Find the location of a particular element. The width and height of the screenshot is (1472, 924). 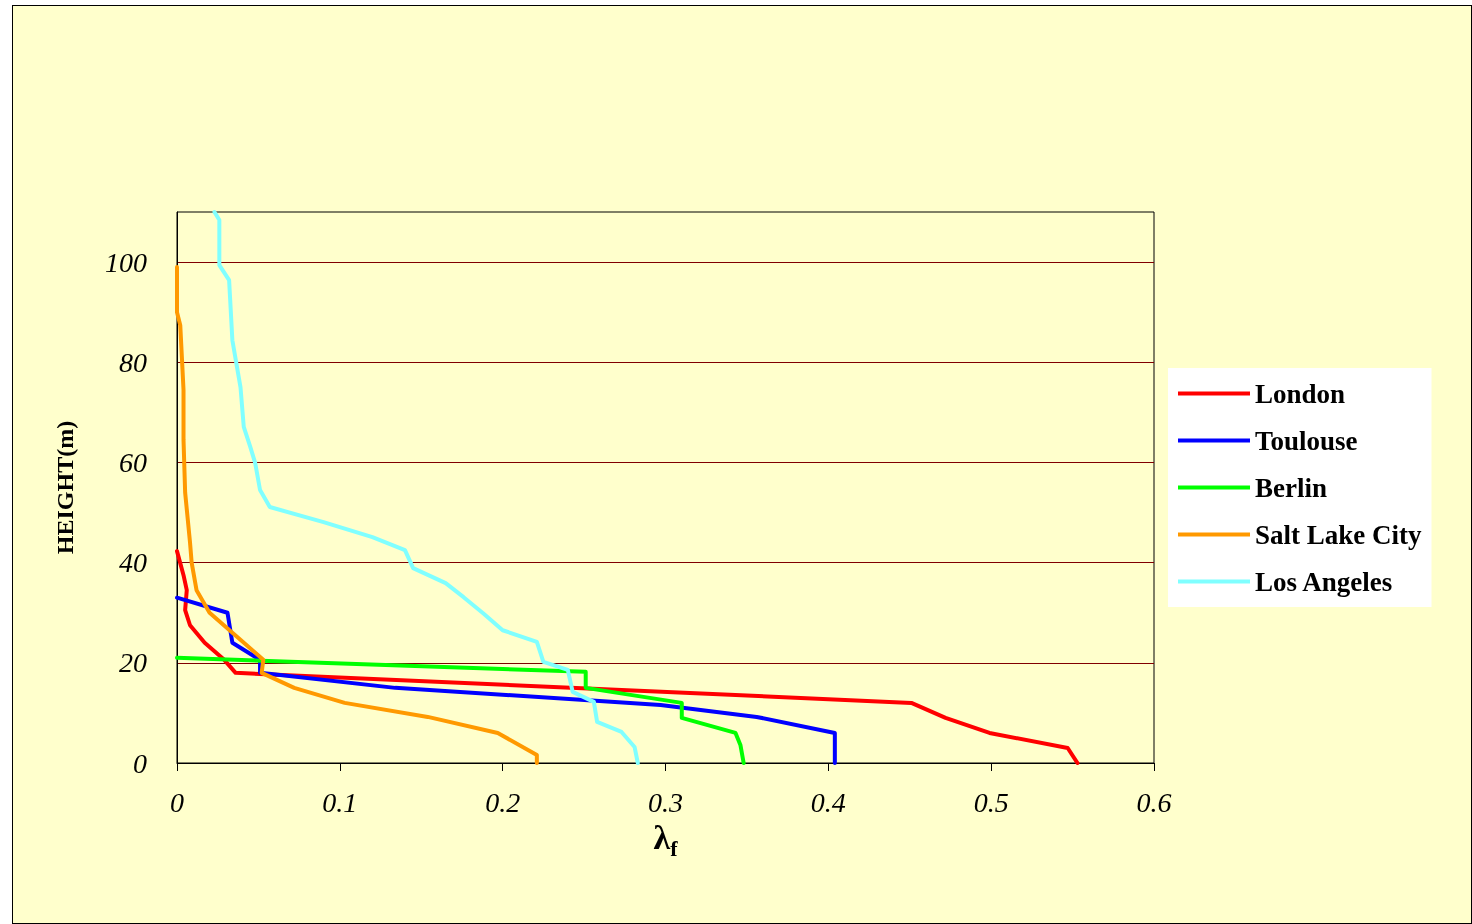

x-tick-label: 0.4 is located at coordinates (828, 802).